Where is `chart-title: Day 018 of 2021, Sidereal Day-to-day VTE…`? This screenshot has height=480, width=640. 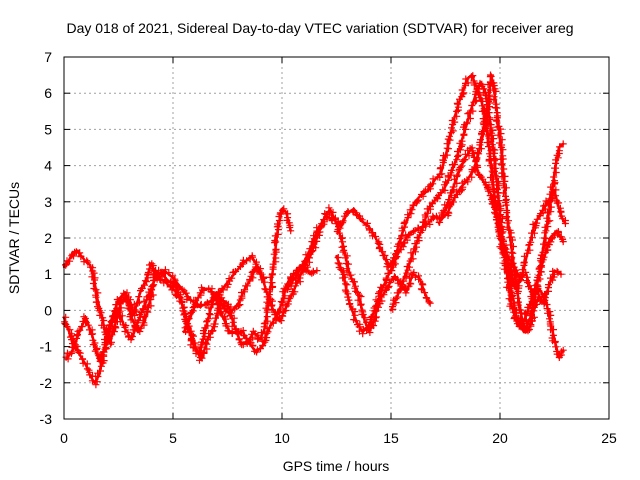 chart-title: Day 018 of 2021, Sidereal Day-to-day VTE… is located at coordinates (319, 28).